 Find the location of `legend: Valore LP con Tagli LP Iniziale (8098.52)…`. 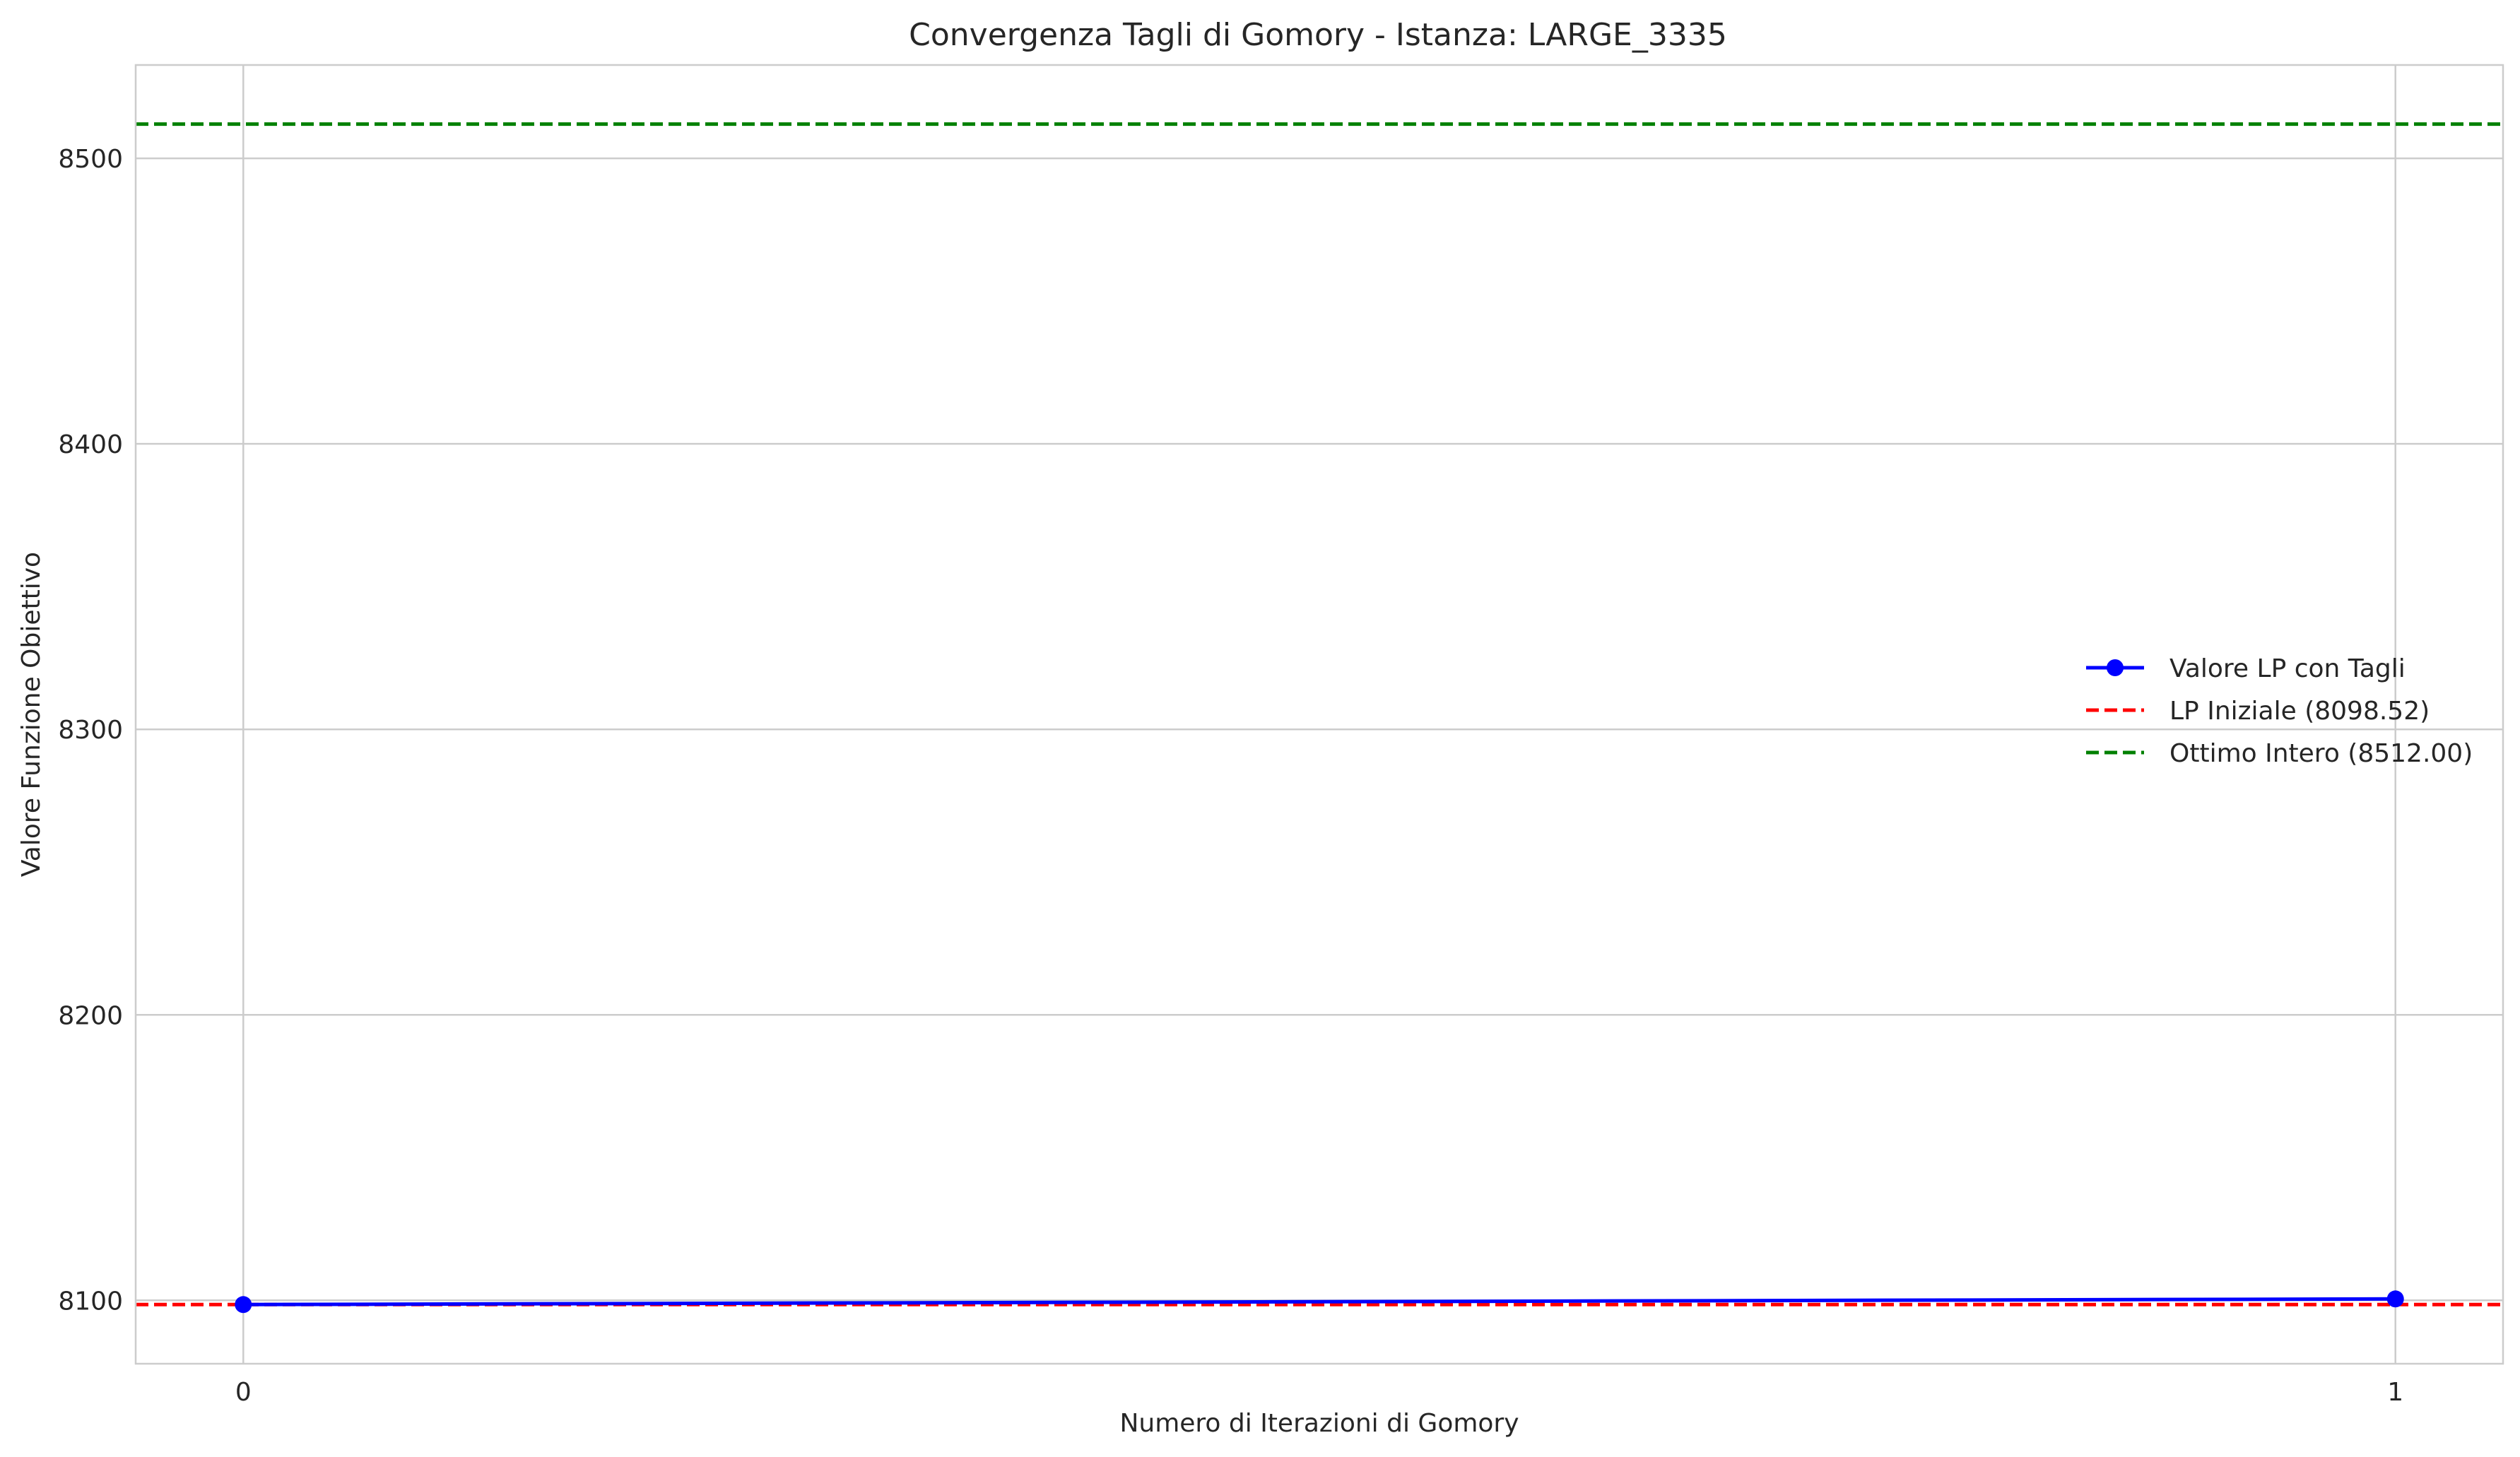

legend: Valore LP con Tagli LP Iniziale (8098.52)… is located at coordinates (2279, 711).